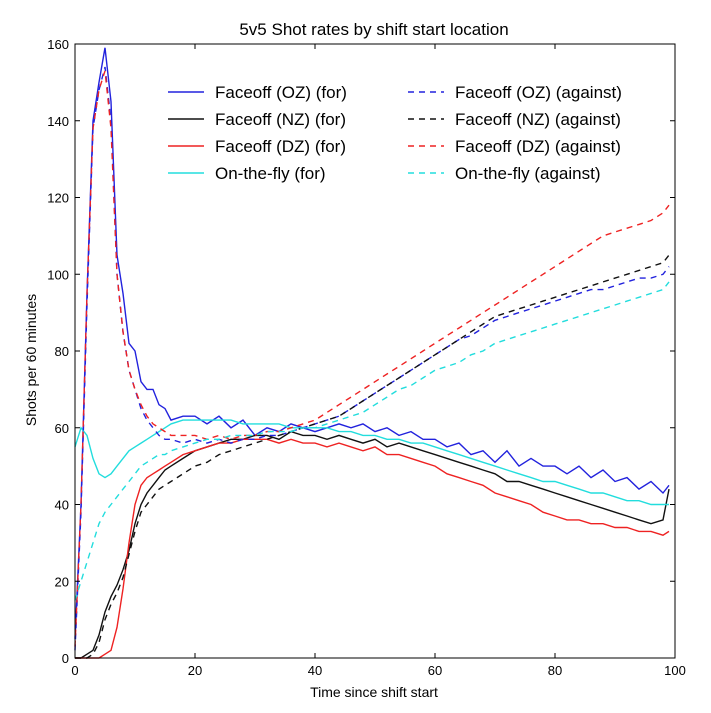 This screenshot has width=711, height=713. Describe the element at coordinates (281, 92) in the screenshot. I see `legend-label: Faceoff (OZ) (for)` at that location.